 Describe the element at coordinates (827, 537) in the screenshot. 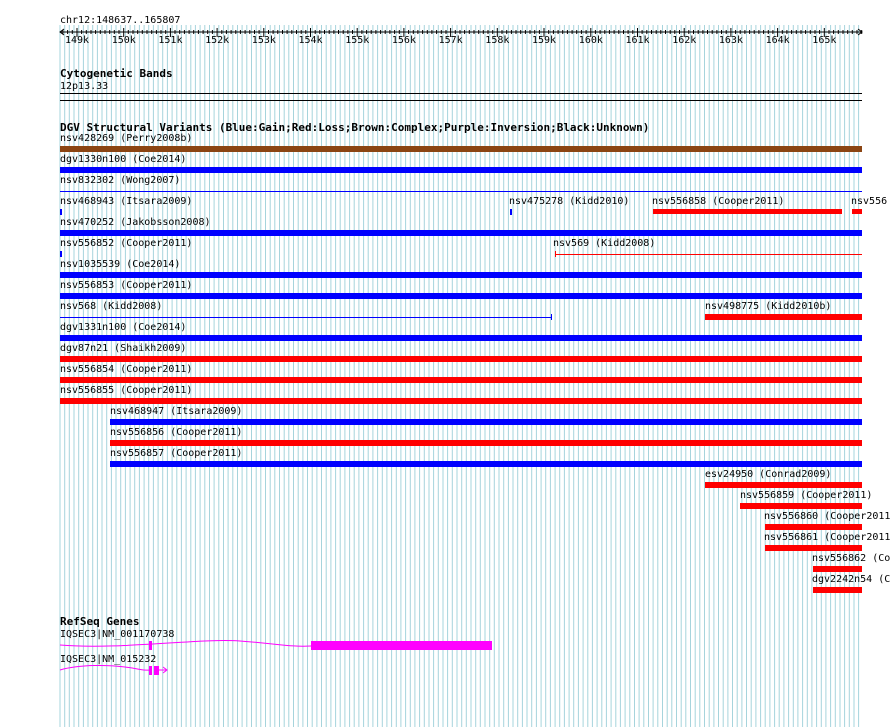

I see `variant-label: nsv556861 (Cooper2011)` at that location.